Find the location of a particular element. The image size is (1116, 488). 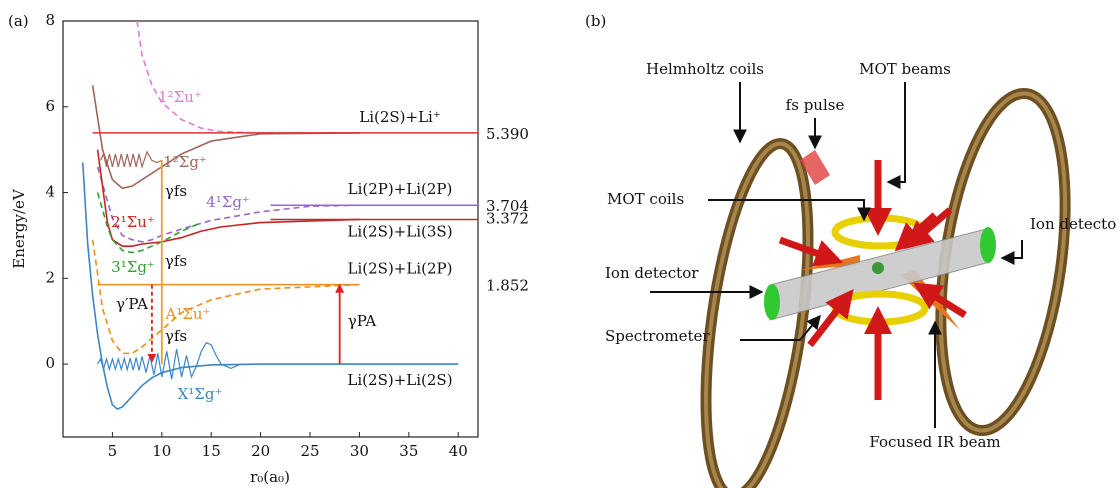

helmholtz-coil is located at coordinates (757, 314).